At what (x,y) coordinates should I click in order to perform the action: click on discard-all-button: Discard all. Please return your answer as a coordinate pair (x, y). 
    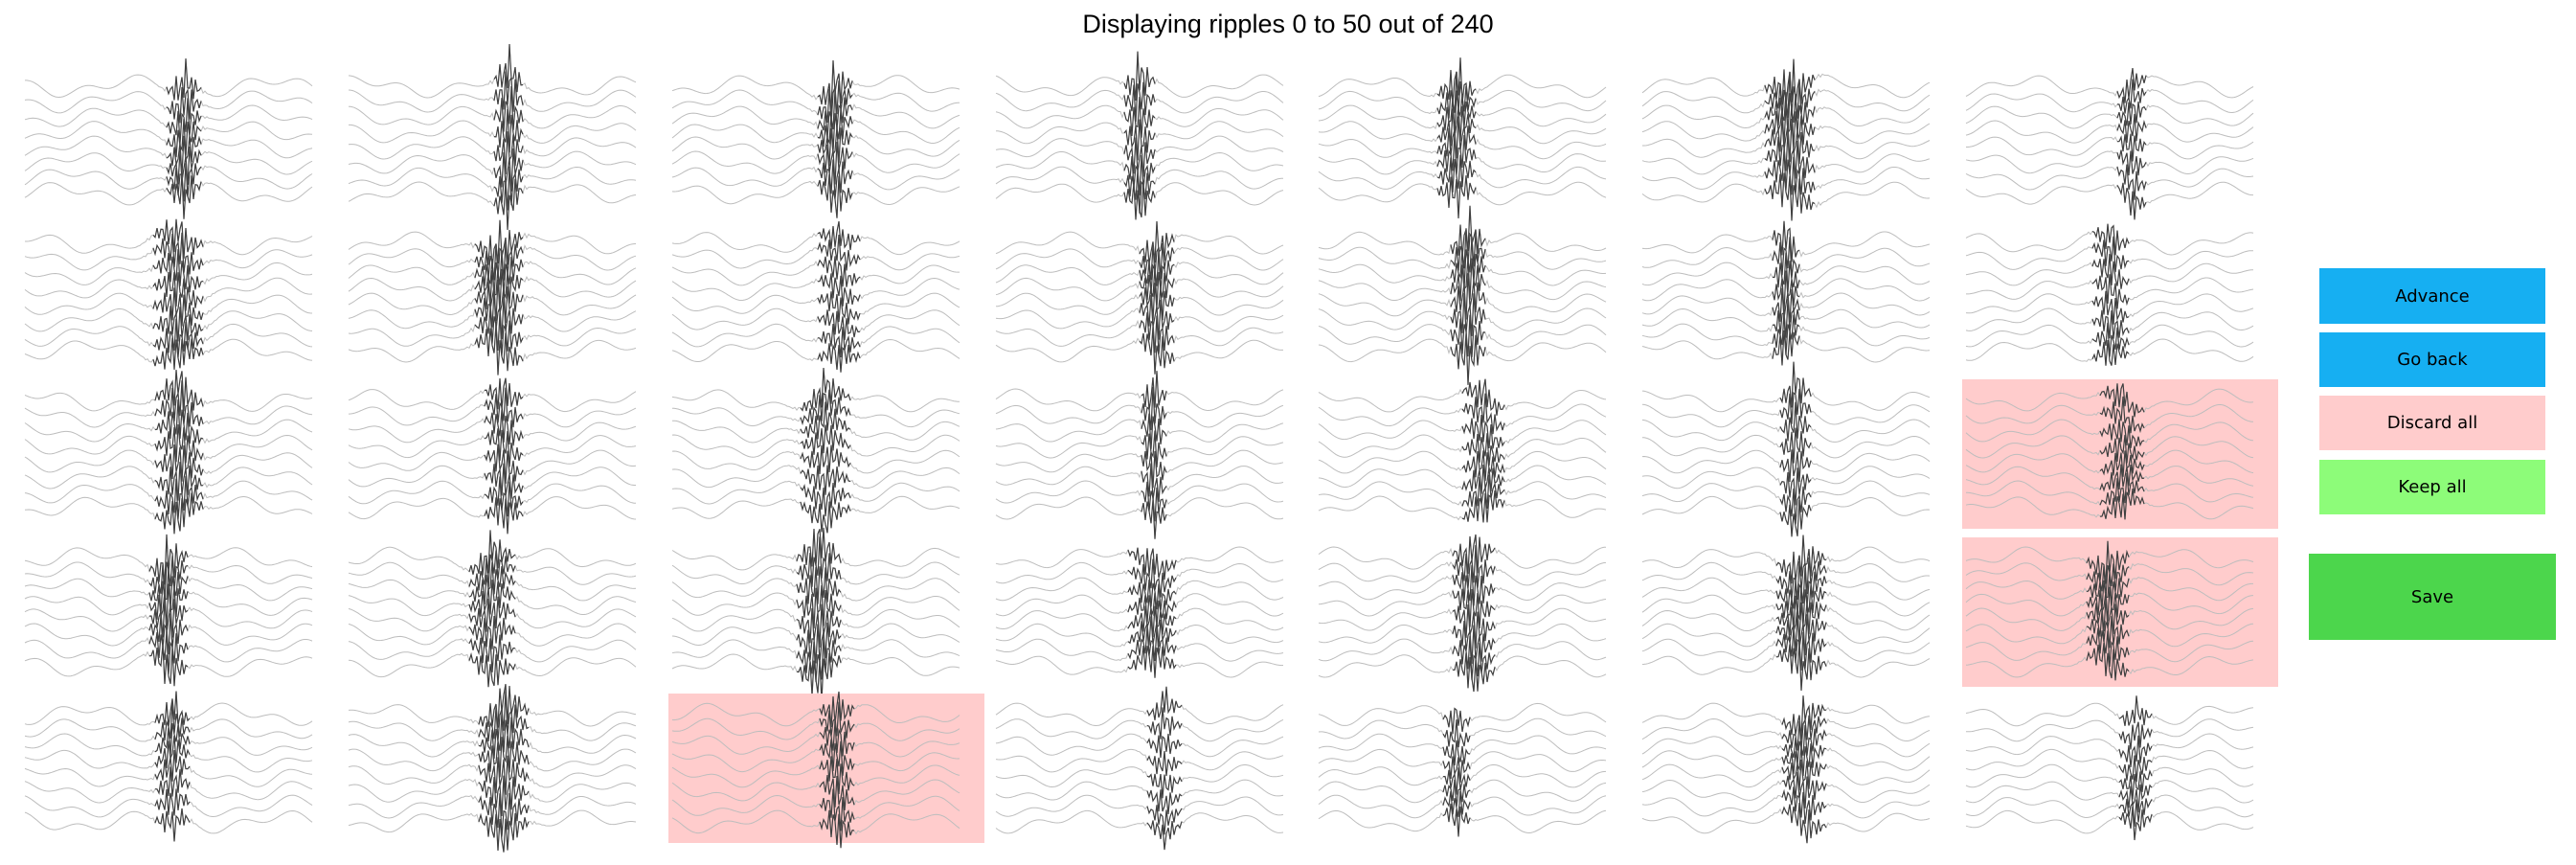
    Looking at the image, I should click on (2432, 423).